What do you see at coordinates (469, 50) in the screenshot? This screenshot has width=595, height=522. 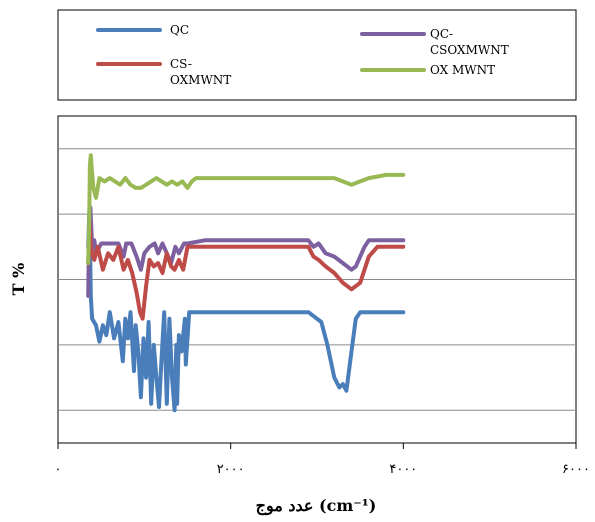 I see `legend-label-1-line2: CSOXMWNT` at bounding box center [469, 50].